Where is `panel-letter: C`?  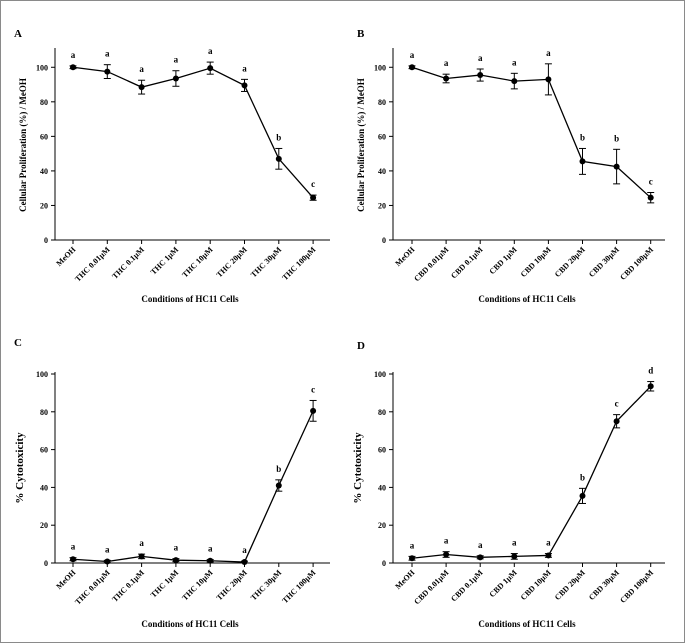
panel-letter: C is located at coordinates (18, 343).